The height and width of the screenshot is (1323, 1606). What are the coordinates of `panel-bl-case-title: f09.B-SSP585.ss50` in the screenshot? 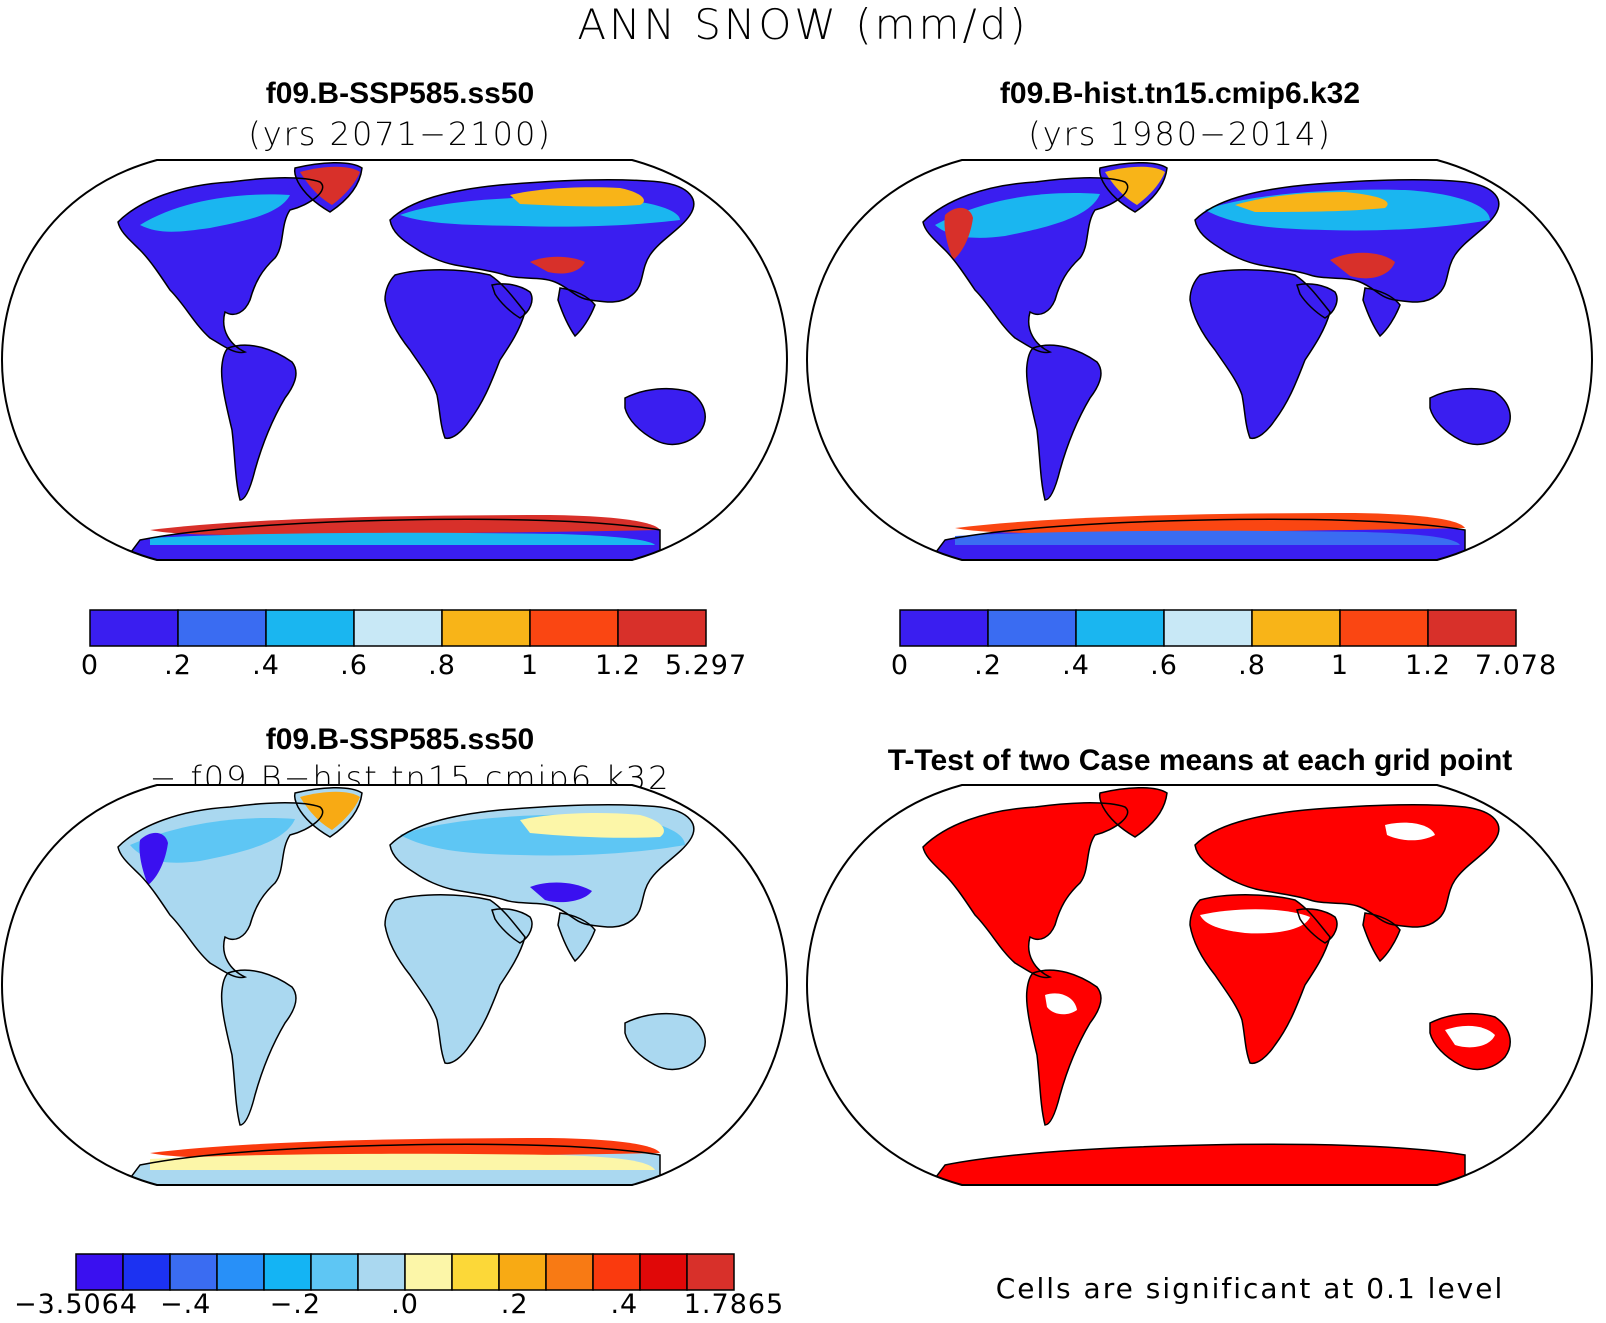 It's located at (400, 739).